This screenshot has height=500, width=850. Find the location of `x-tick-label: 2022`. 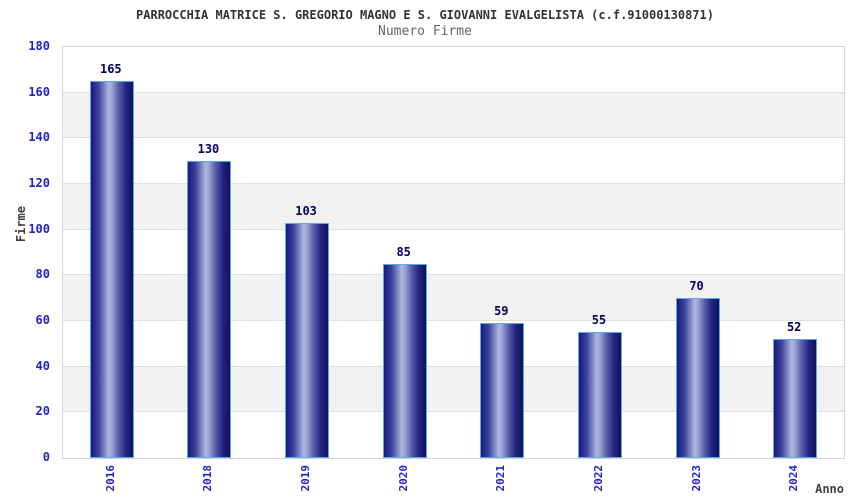

x-tick-label: 2022 is located at coordinates (598, 478).